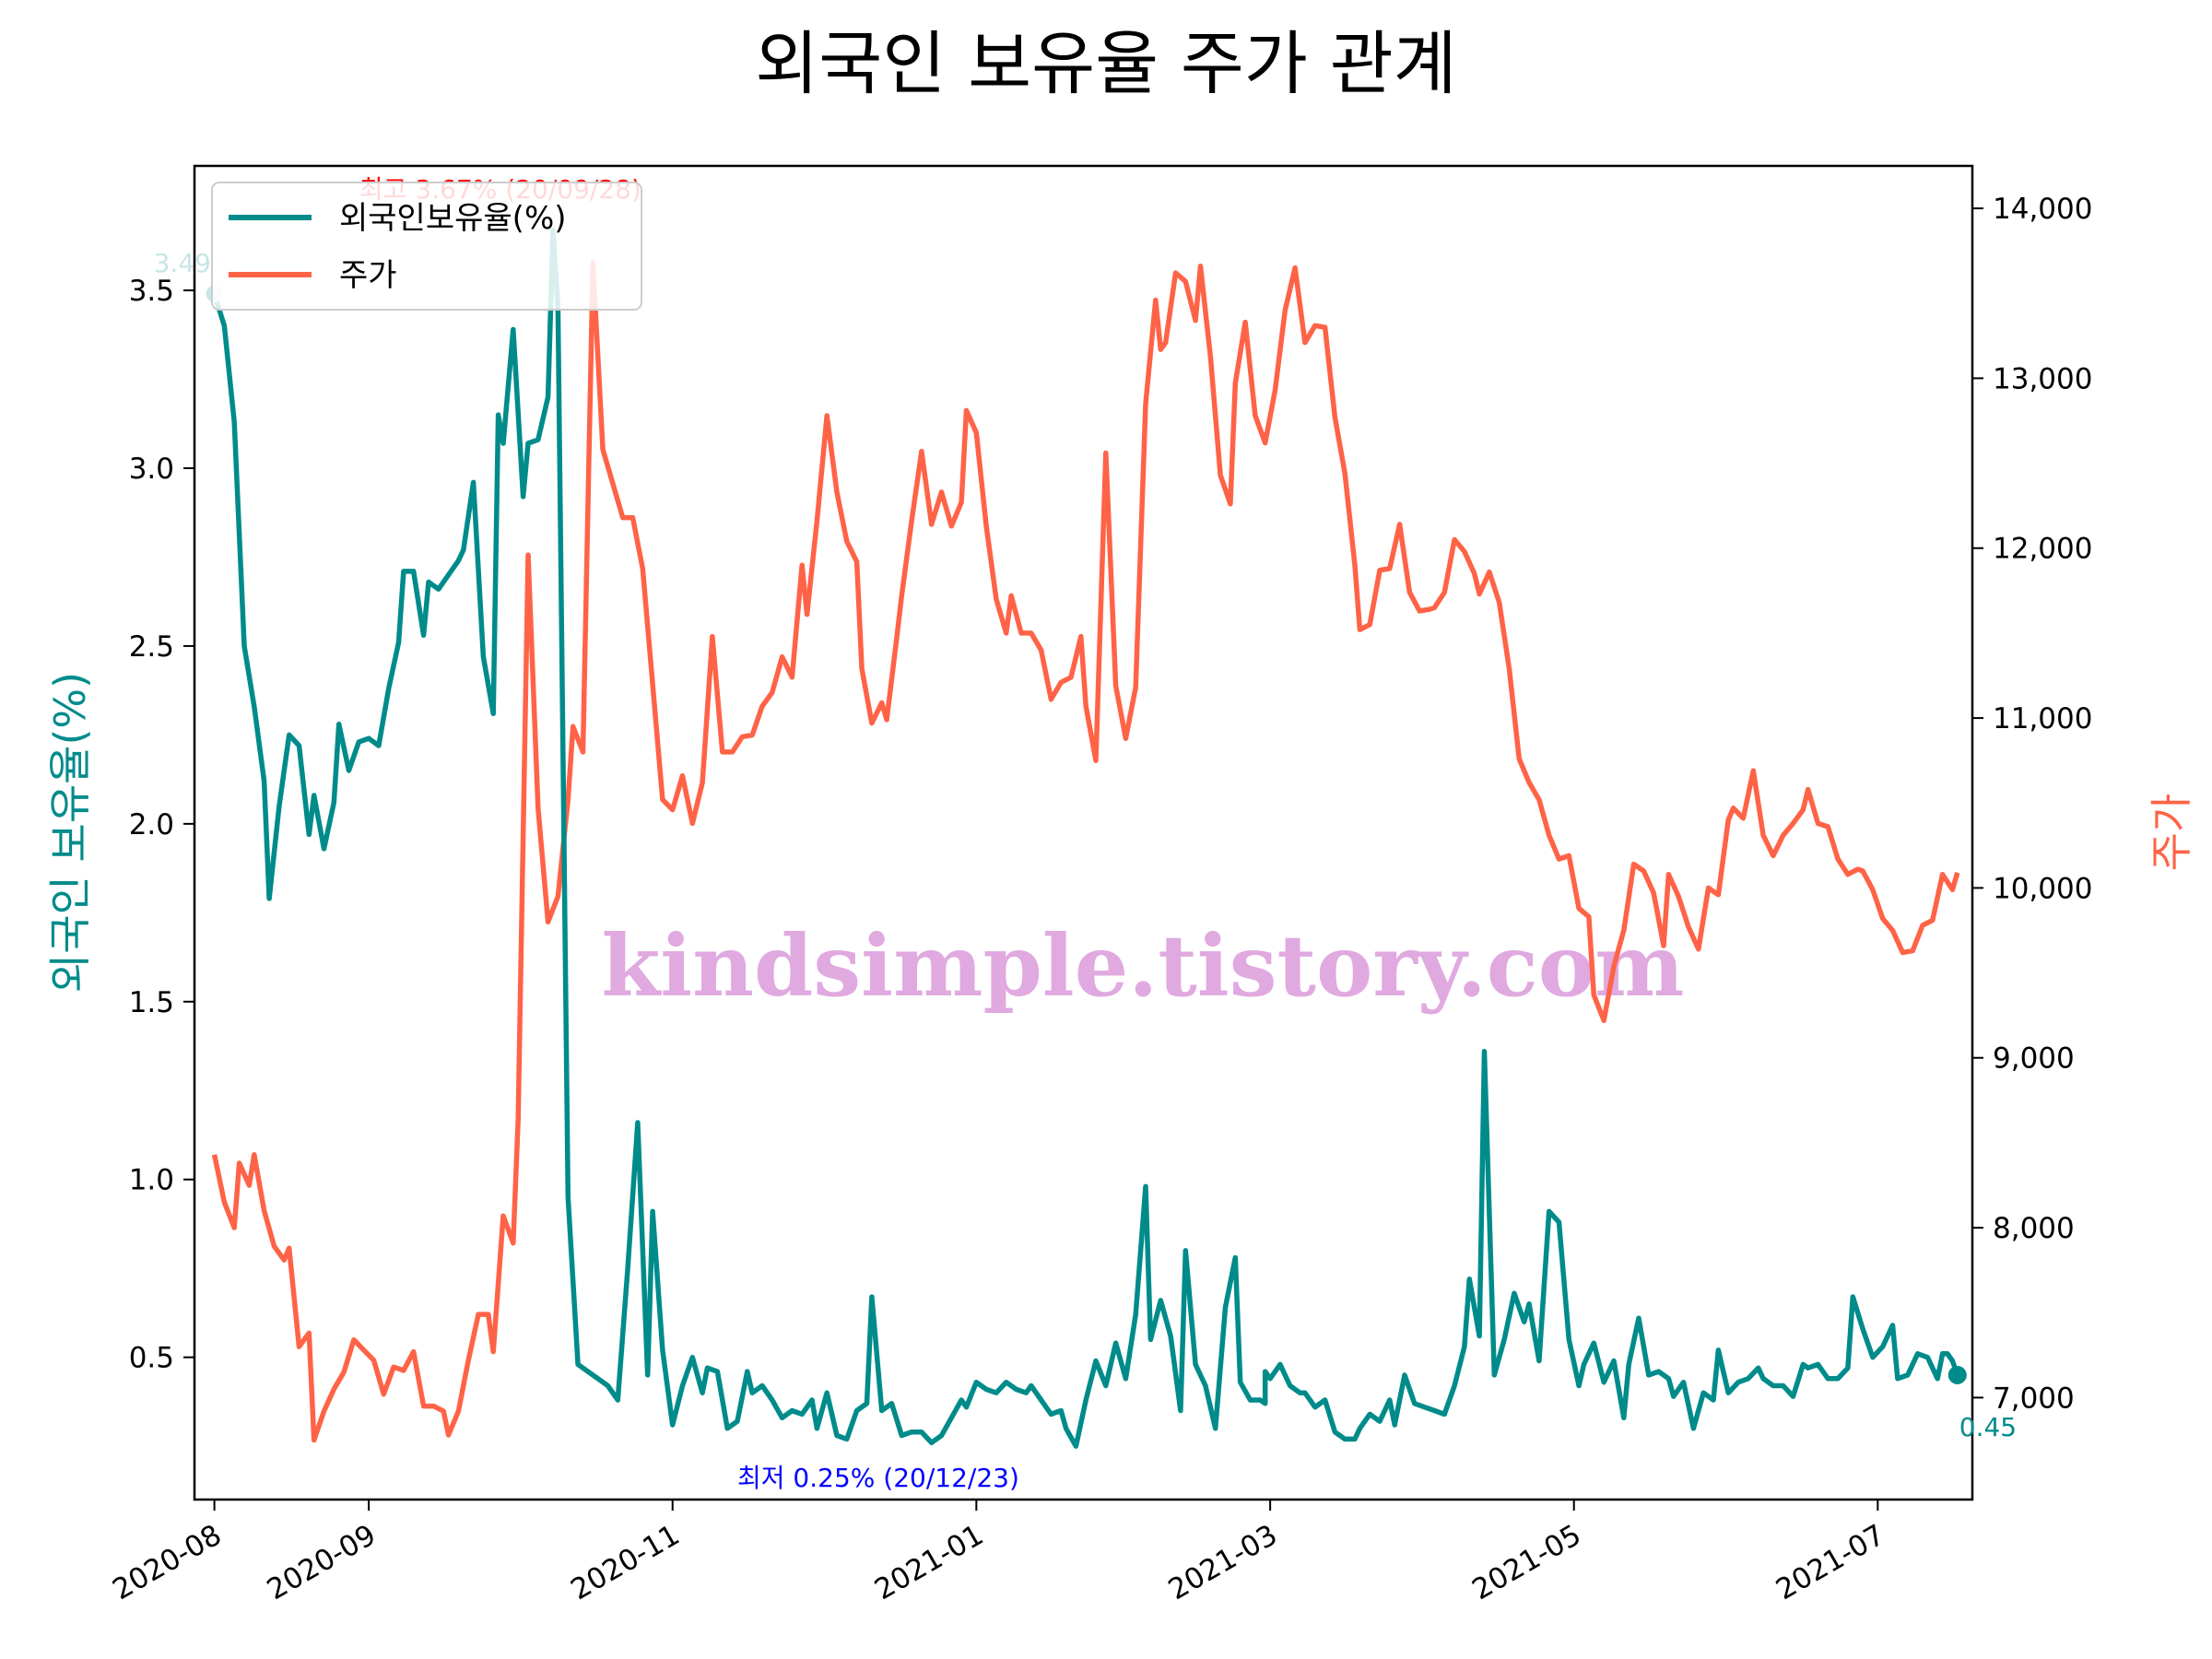  What do you see at coordinates (1830, 1562) in the screenshot?
I see `x-tick-label: 2021-07` at bounding box center [1830, 1562].